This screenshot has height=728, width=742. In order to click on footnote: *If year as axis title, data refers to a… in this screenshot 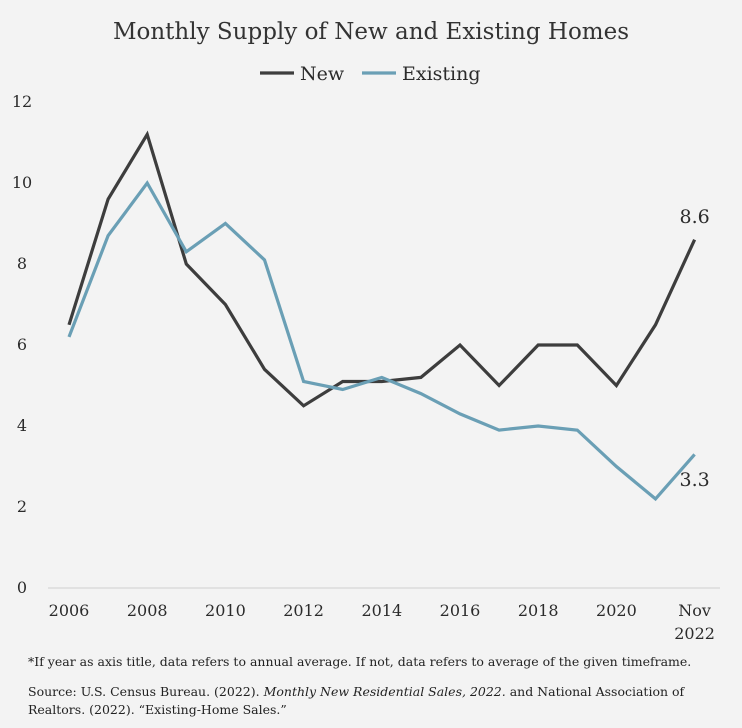, I will do `click(360, 661)`.